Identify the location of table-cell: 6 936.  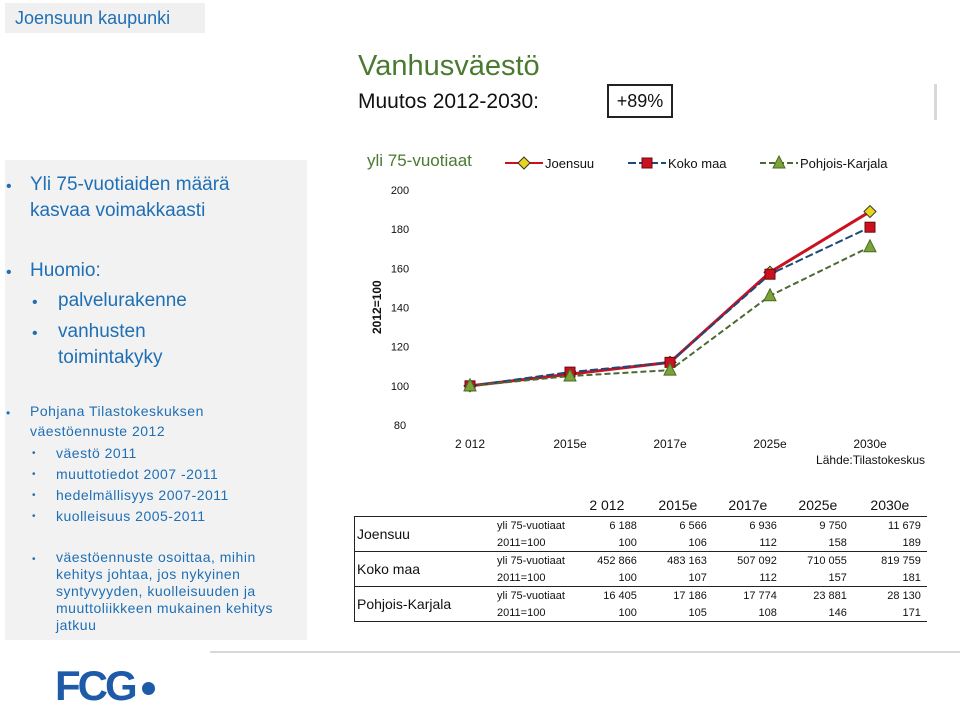
(763, 525).